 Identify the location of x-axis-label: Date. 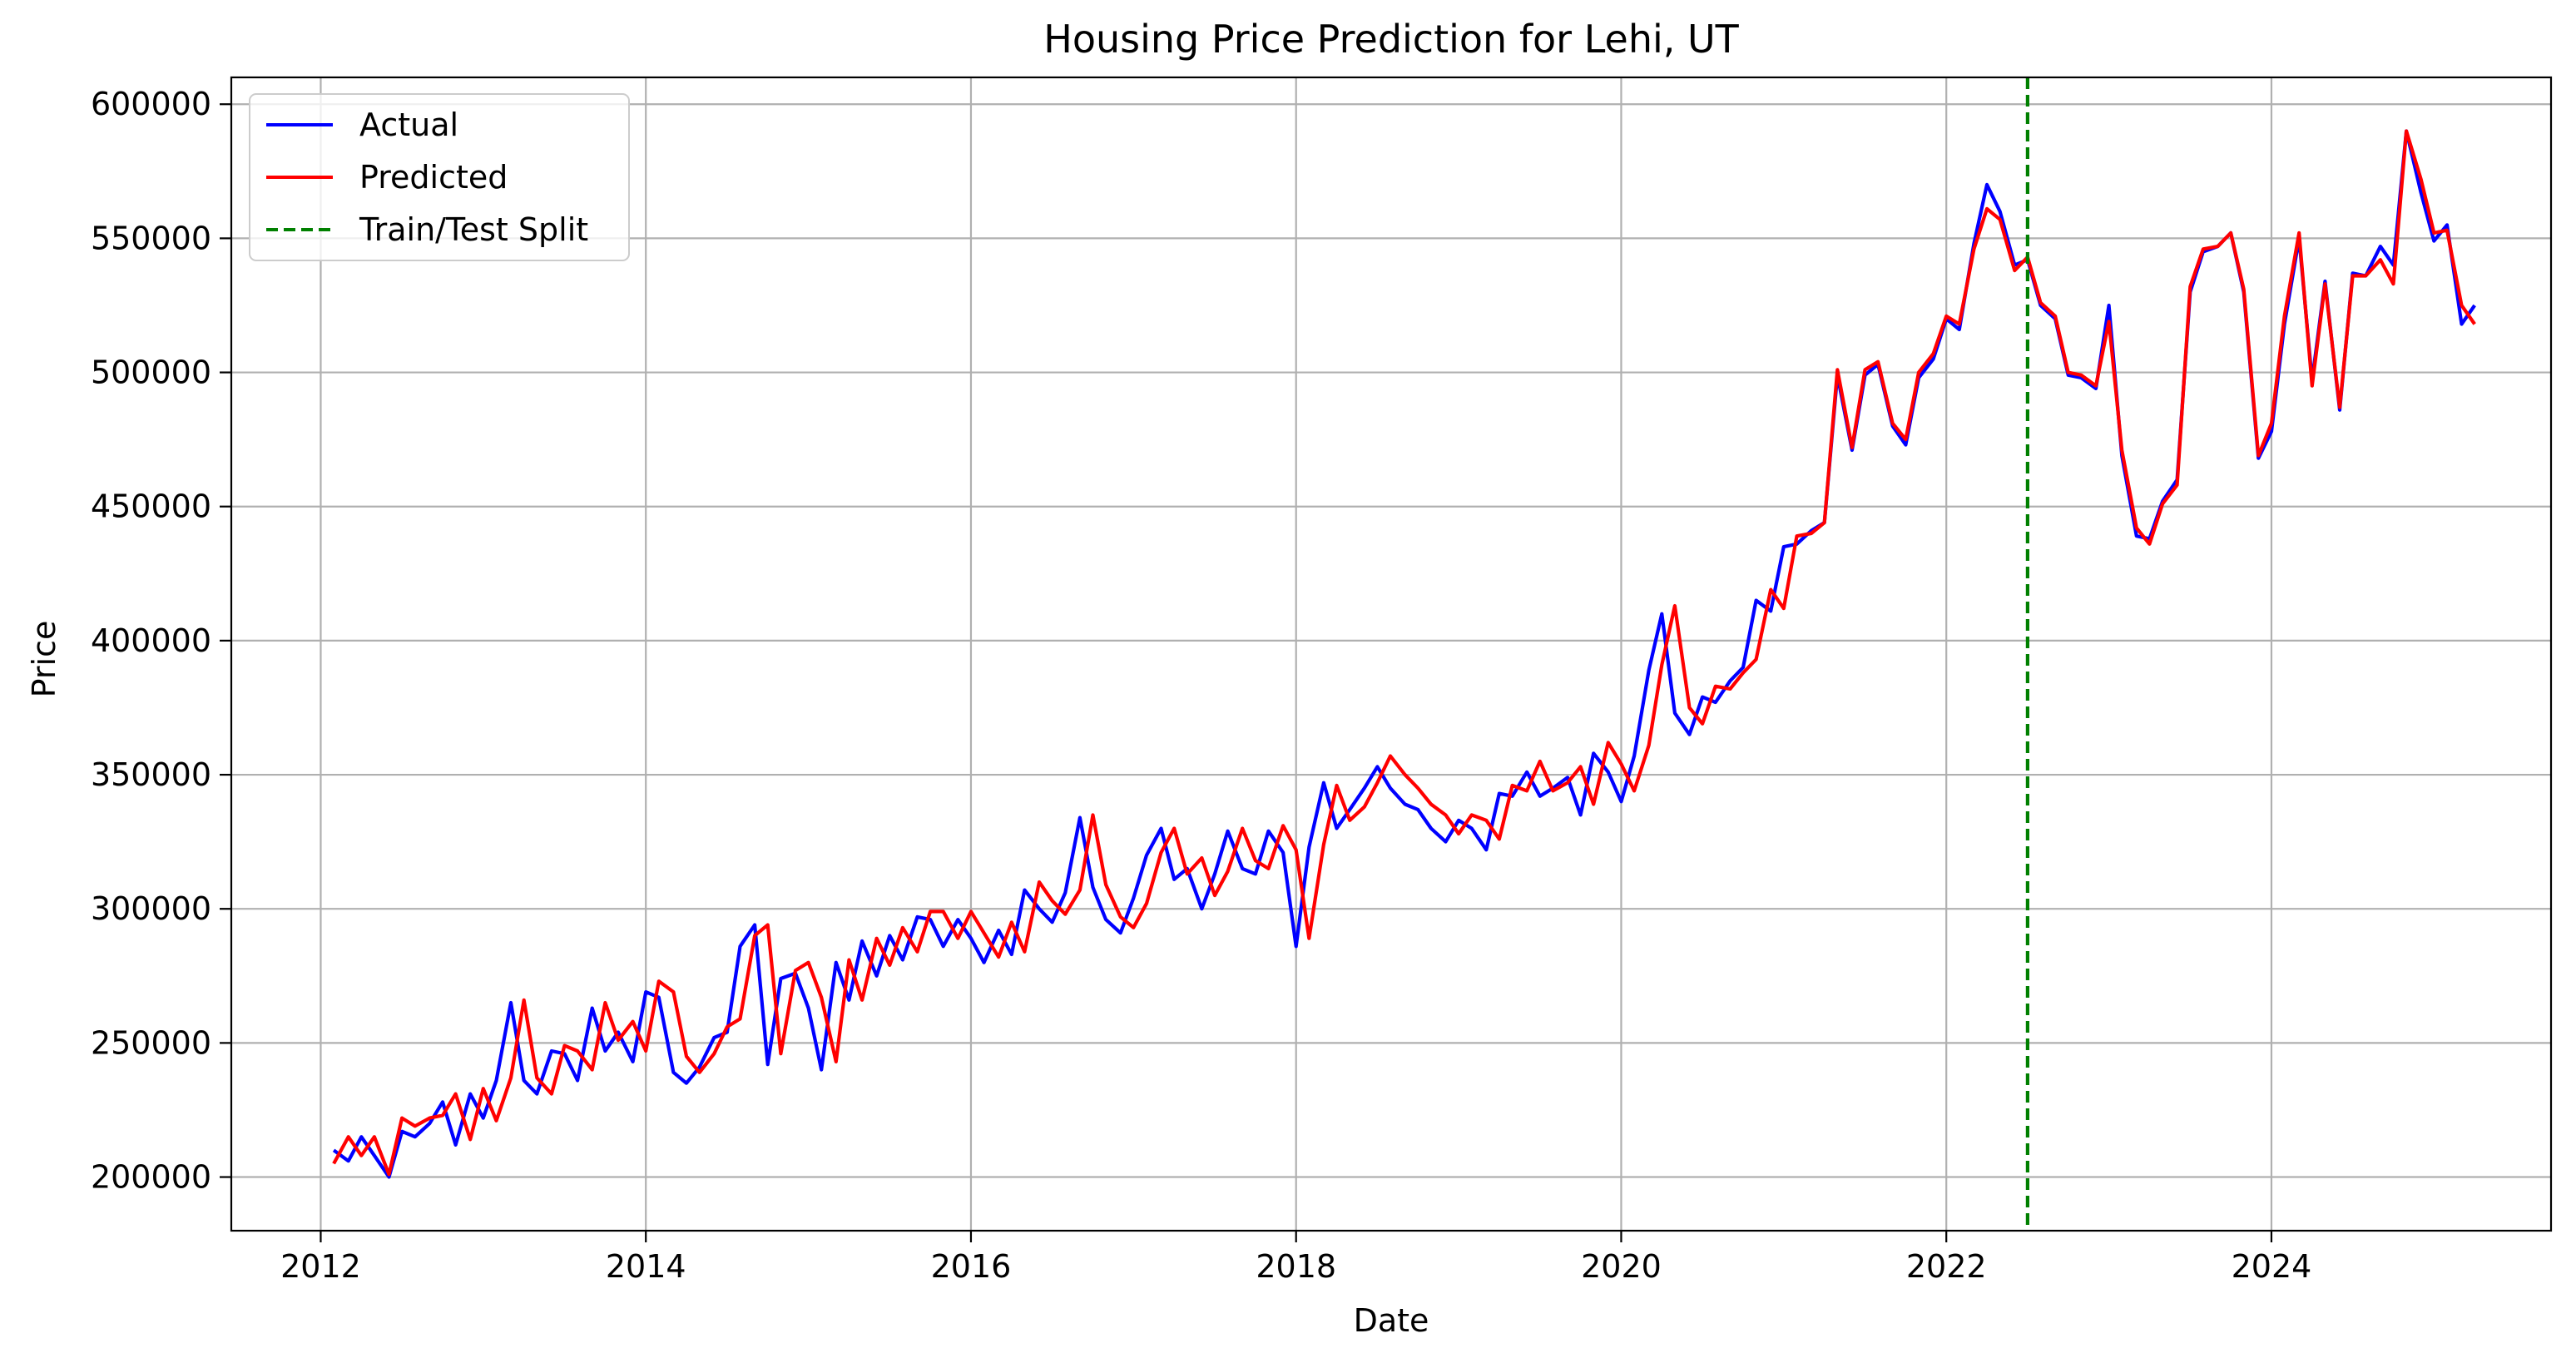
(1392, 1320).